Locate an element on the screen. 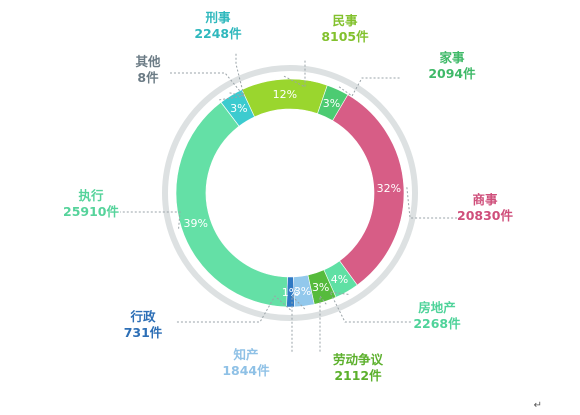 The width and height of the screenshot is (580, 415). value-label-1: 8105件 is located at coordinates (345, 36).